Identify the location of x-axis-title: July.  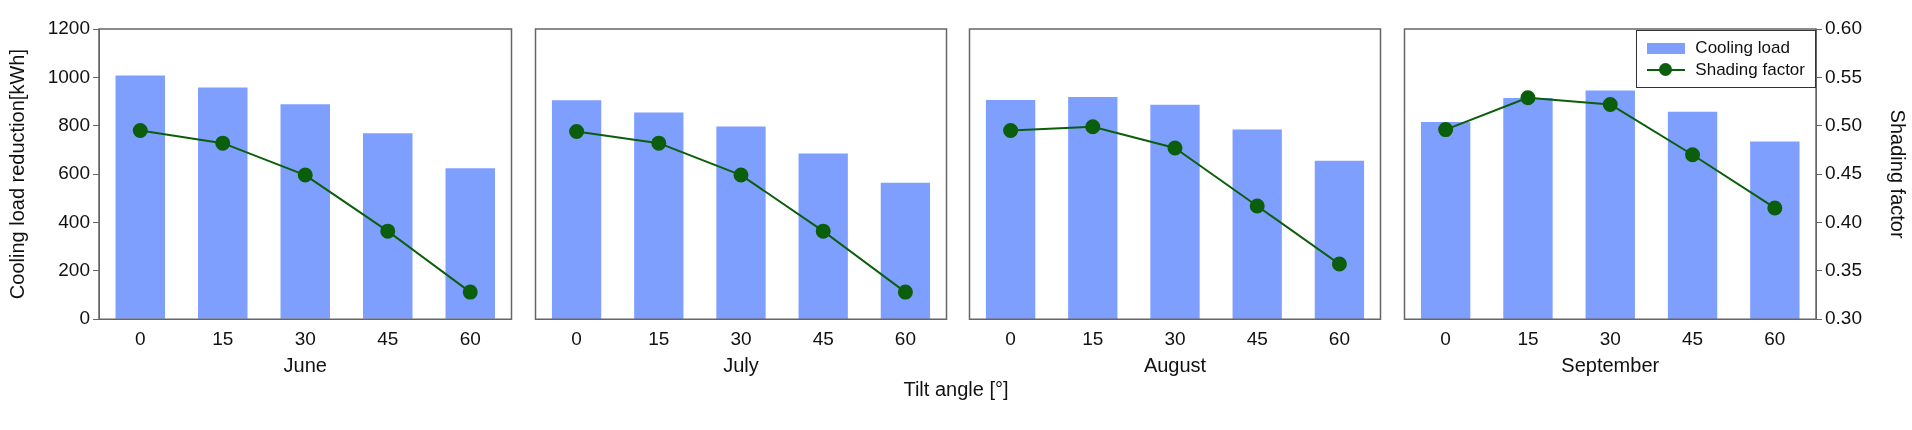
(741, 364).